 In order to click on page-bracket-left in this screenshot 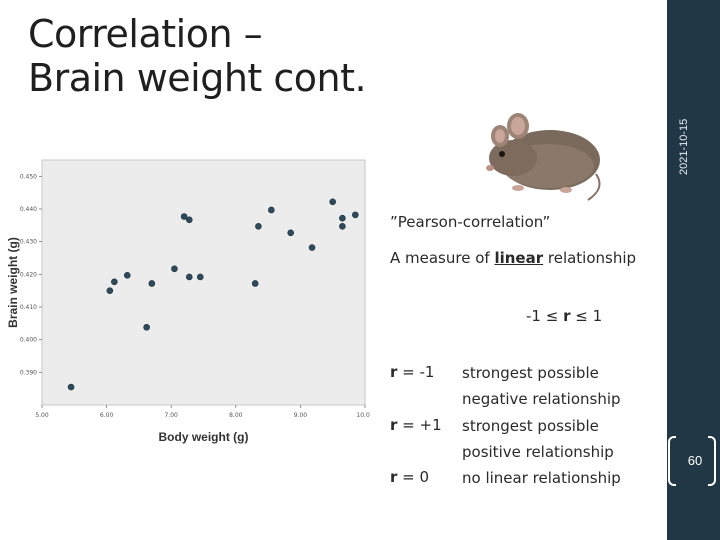, I will do `click(672, 461)`.